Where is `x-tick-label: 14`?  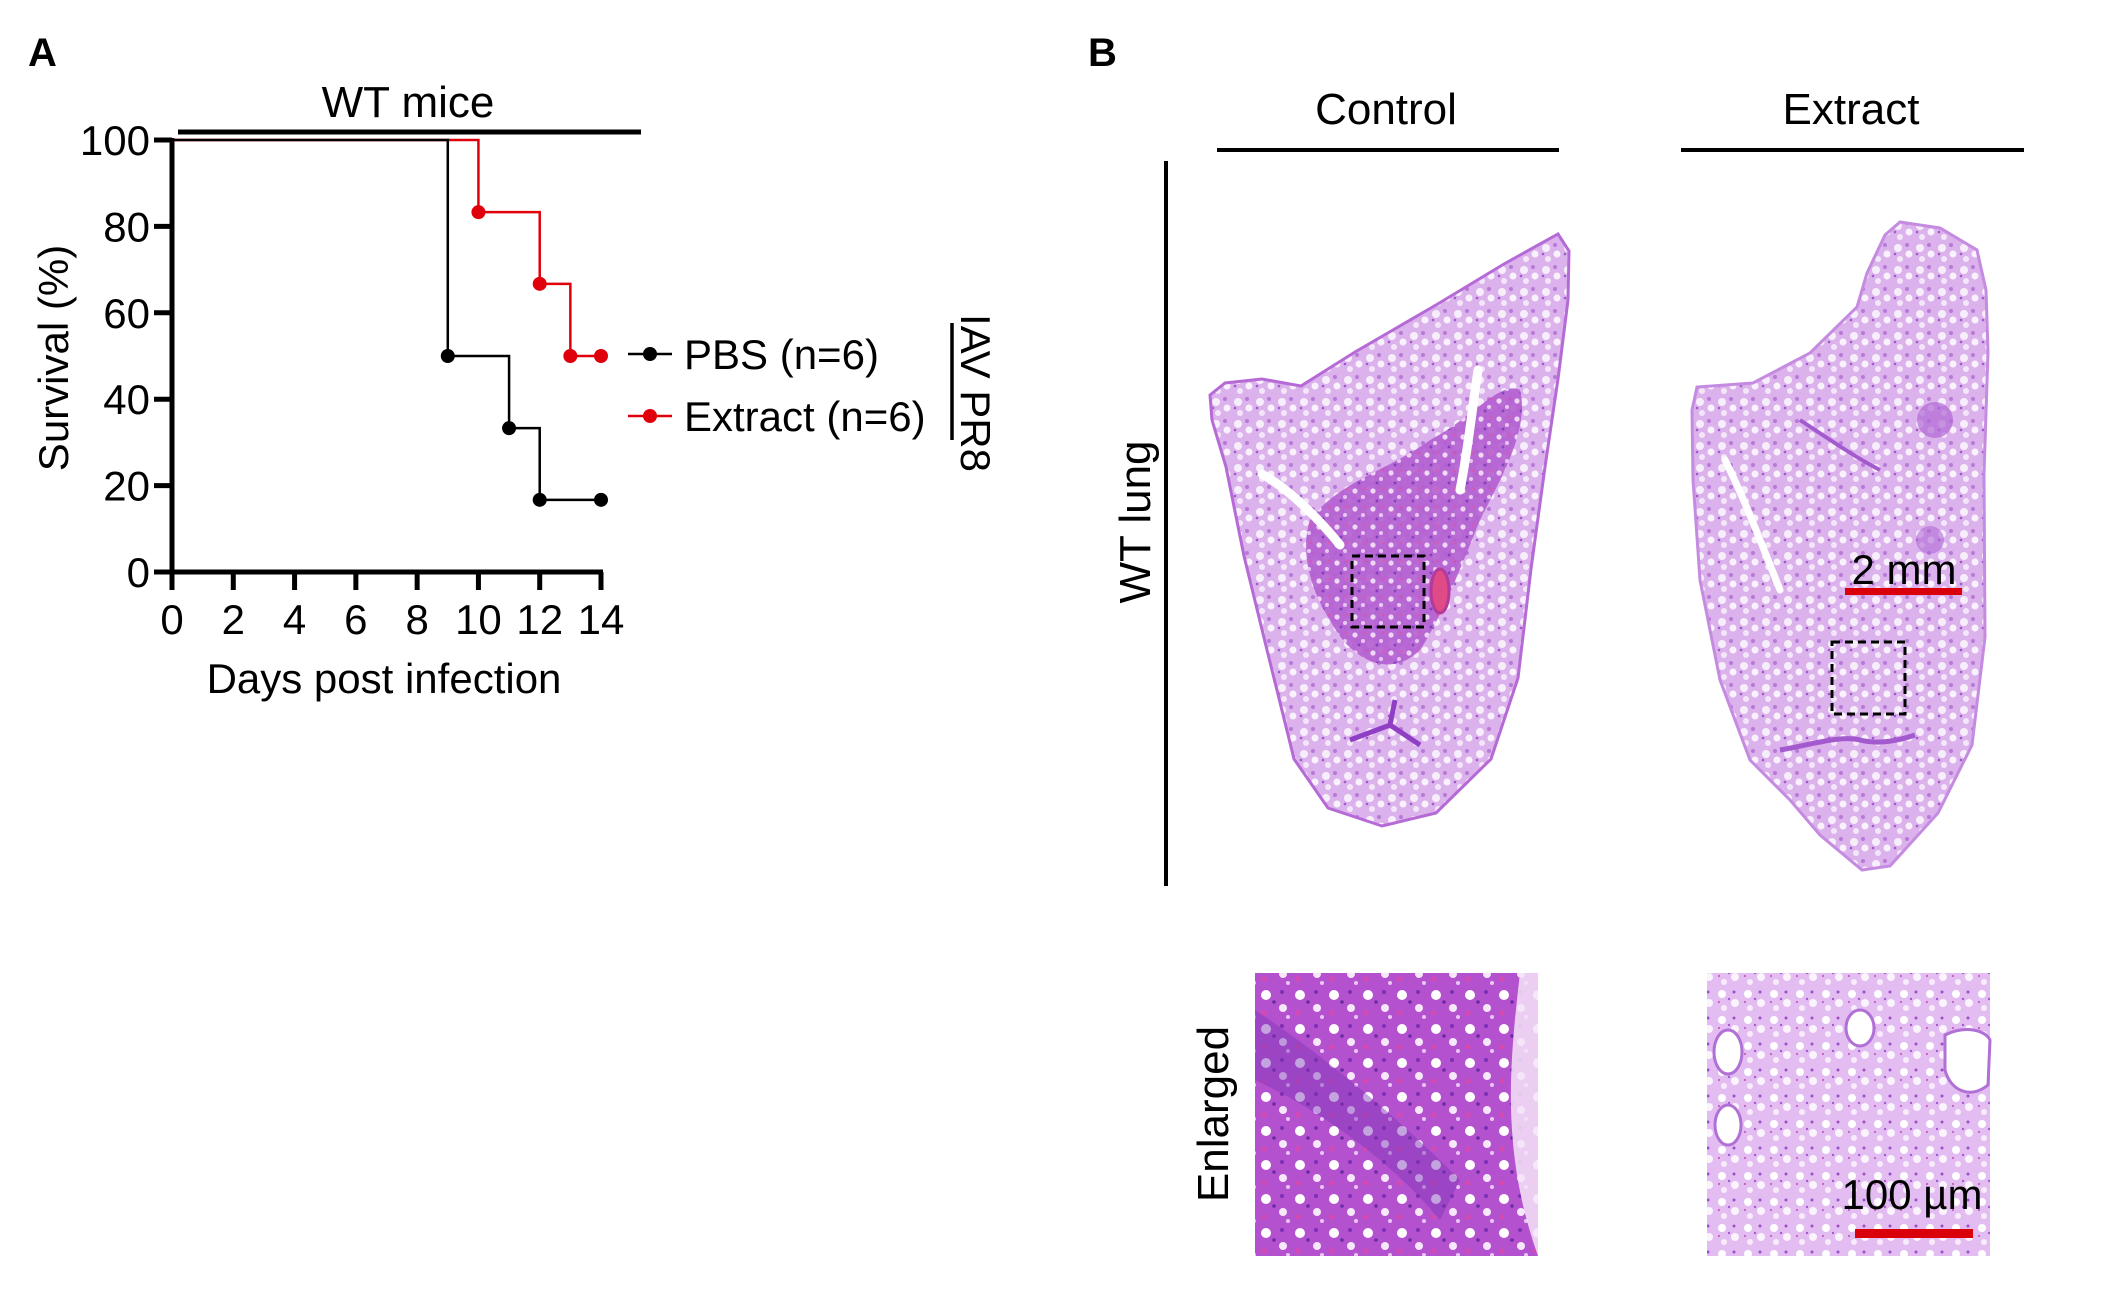
x-tick-label: 14 is located at coordinates (601, 619).